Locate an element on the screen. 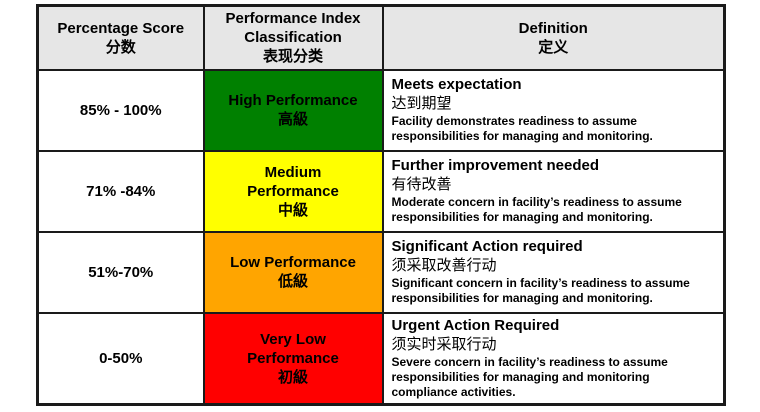  score-cell: 71% -84% is located at coordinates (120, 191).